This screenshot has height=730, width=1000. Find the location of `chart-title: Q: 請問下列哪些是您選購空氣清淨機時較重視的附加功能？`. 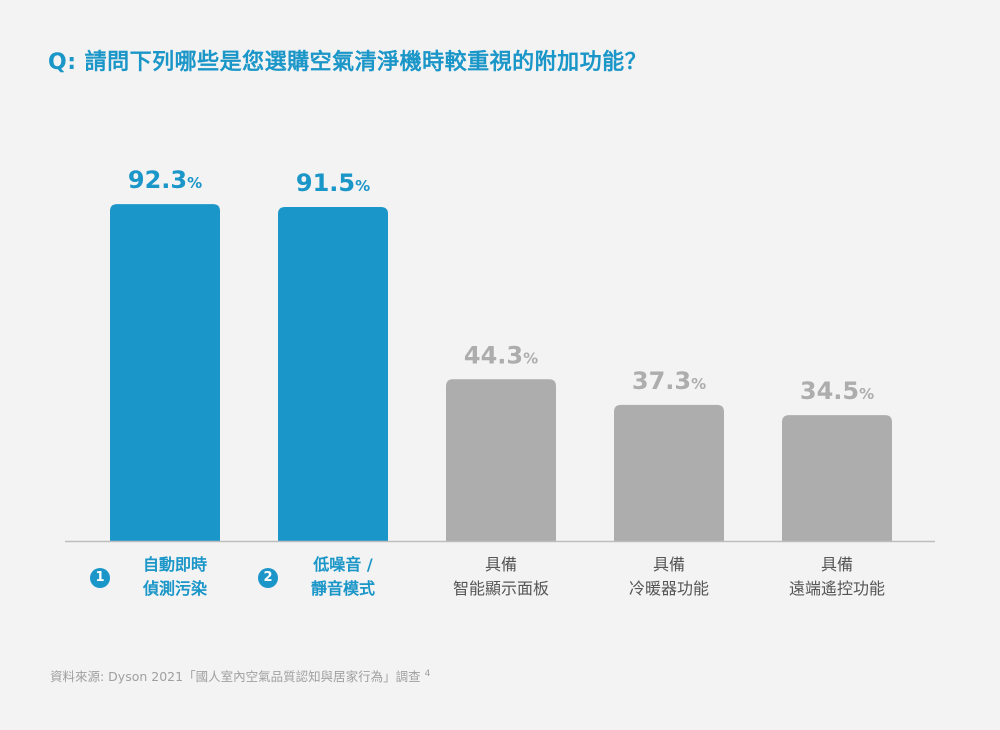

chart-title: Q: 請問下列哪些是您選購空氣清淨機時較重視的附加功能？ is located at coordinates (348, 62).